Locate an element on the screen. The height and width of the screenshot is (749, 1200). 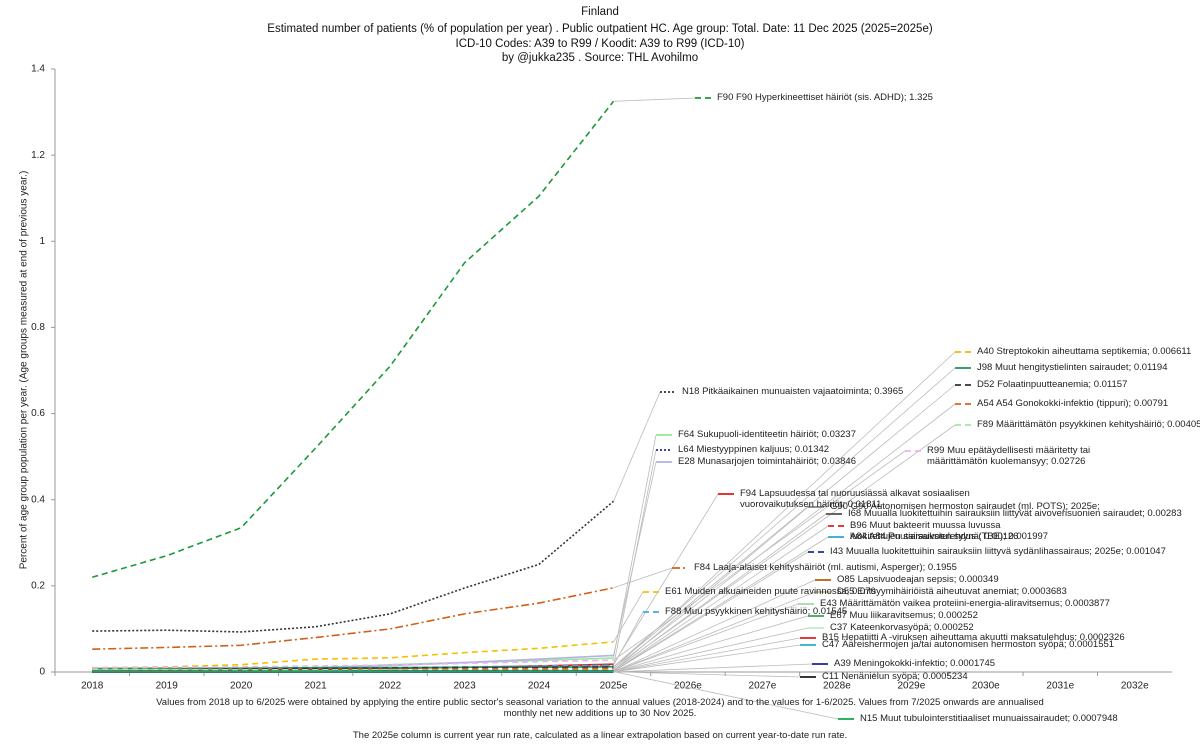
x-tick-label: 2026e is located at coordinates (688, 686).